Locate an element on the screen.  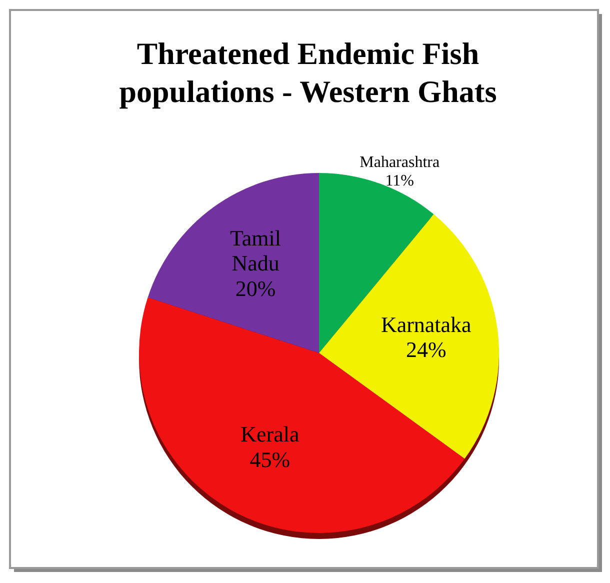
slice-label: Tamil Nadu is located at coordinates (256, 250).